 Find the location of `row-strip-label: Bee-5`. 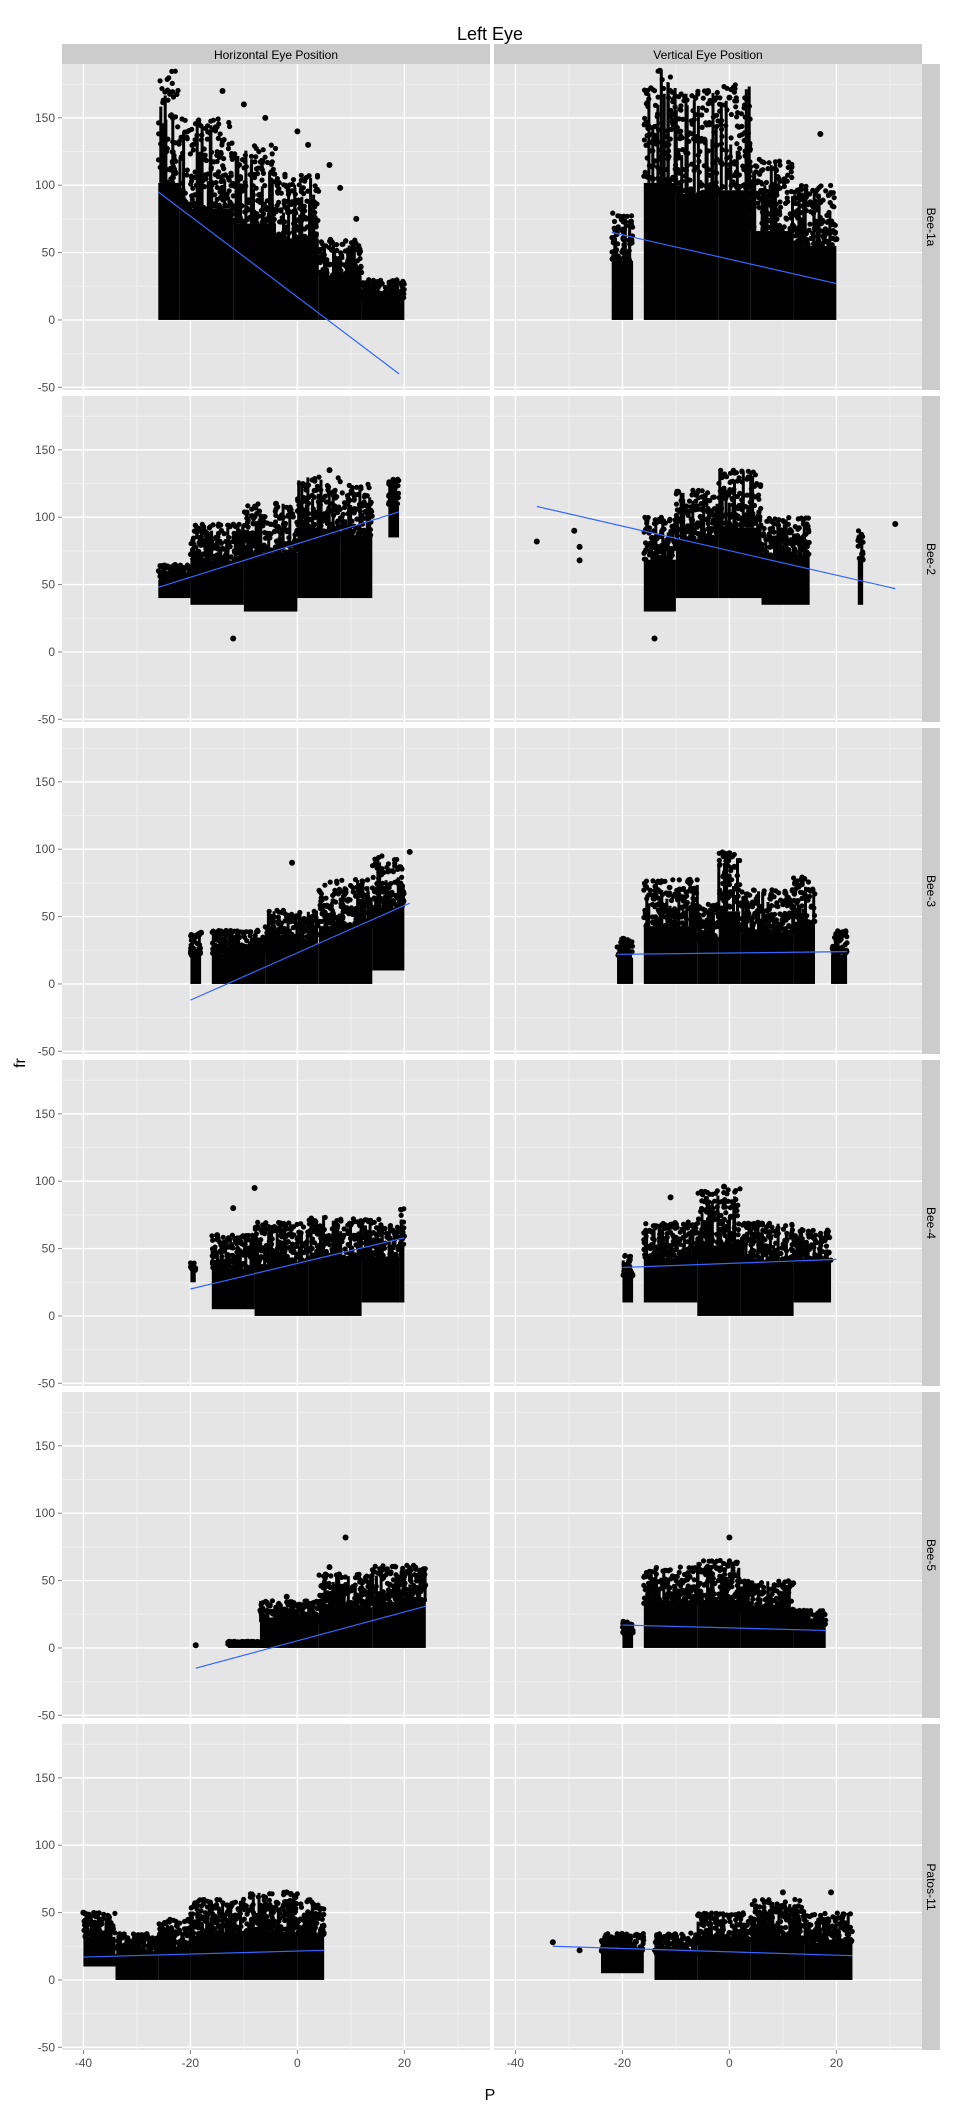

row-strip-label: Bee-5 is located at coordinates (931, 1555).